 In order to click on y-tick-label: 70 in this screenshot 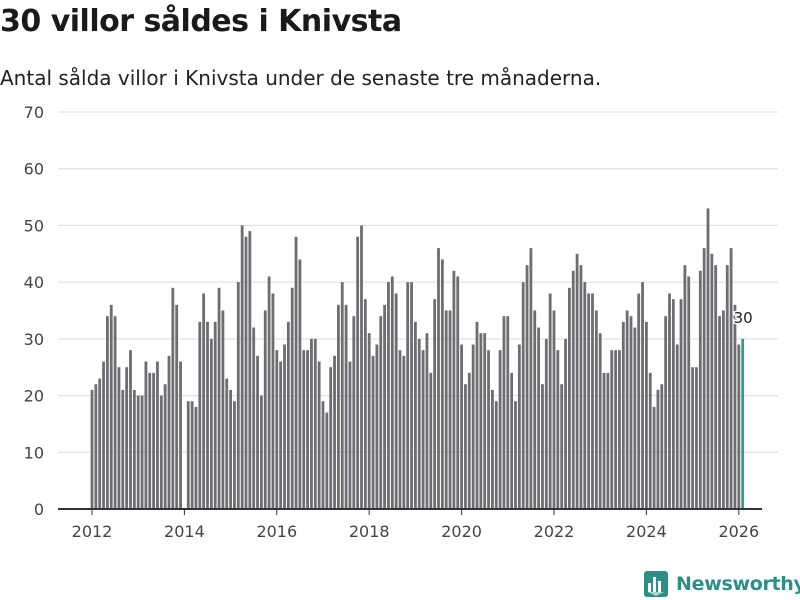, I will do `click(34, 112)`.